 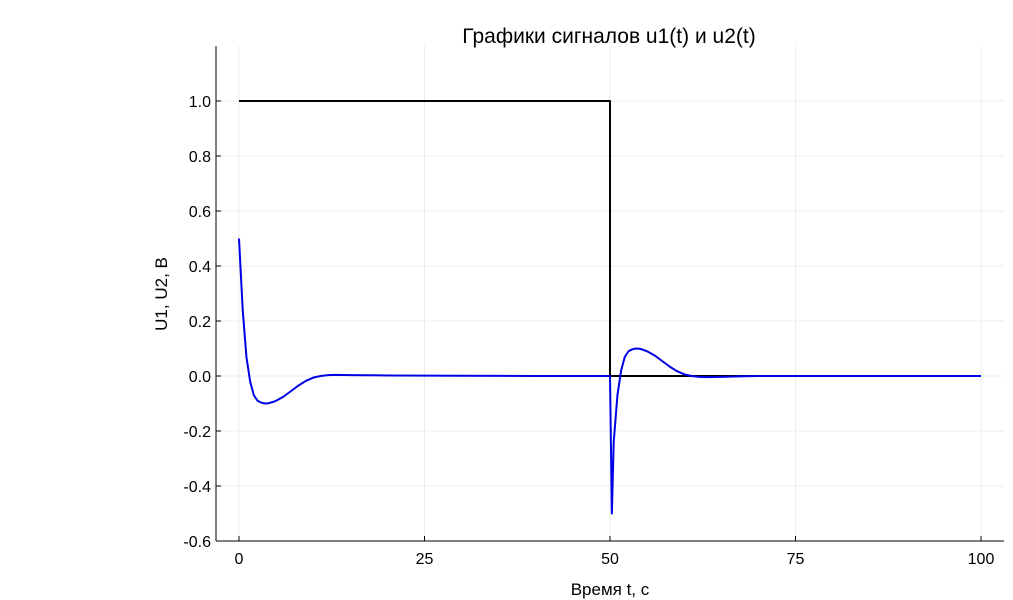 What do you see at coordinates (200, 267) in the screenshot?
I see `y-tick-label-5: 0.4` at bounding box center [200, 267].